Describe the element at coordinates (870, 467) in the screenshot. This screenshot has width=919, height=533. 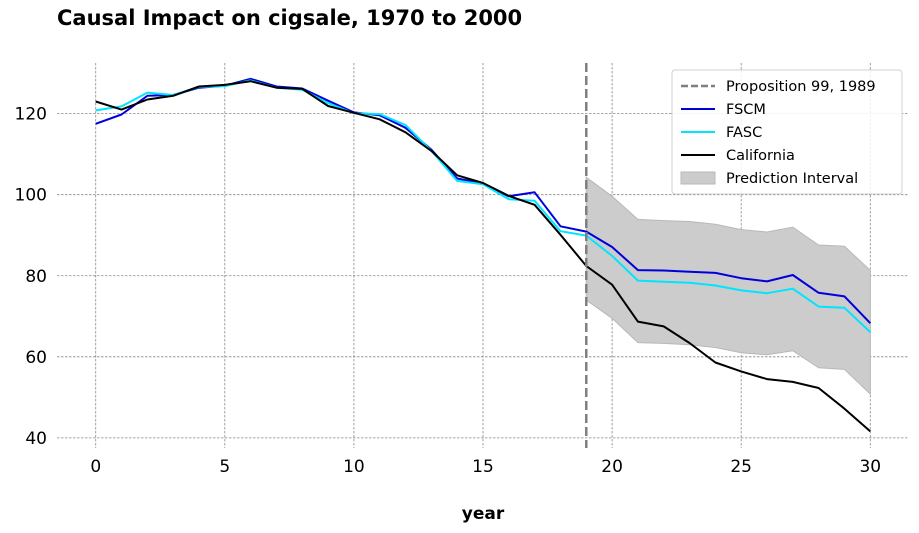
I see `x-tick-label: 30` at that location.